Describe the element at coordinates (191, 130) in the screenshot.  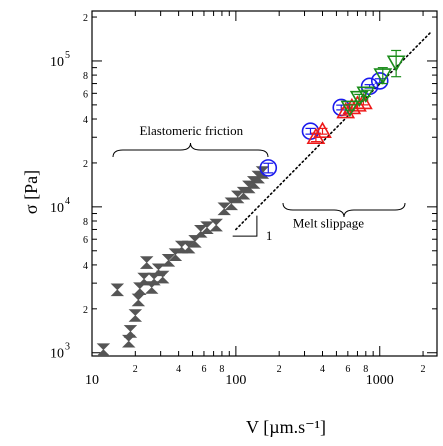
I see `annotation-text: Elastomeric friction` at that location.